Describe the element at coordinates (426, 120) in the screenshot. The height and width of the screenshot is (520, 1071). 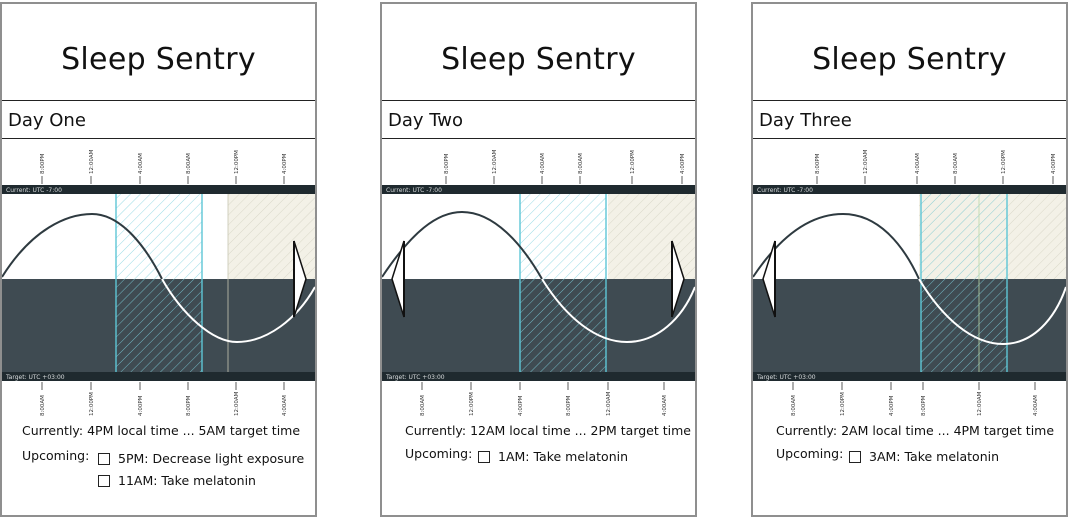
I see `day-label: Day Two` at that location.